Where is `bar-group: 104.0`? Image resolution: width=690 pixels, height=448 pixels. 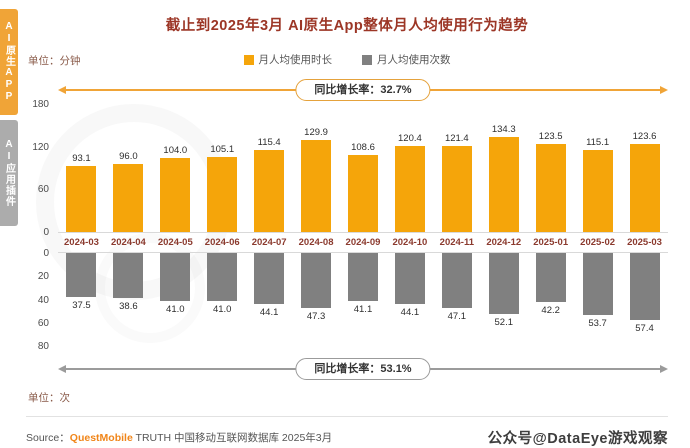 bar-group: 104.0 is located at coordinates (175, 168).